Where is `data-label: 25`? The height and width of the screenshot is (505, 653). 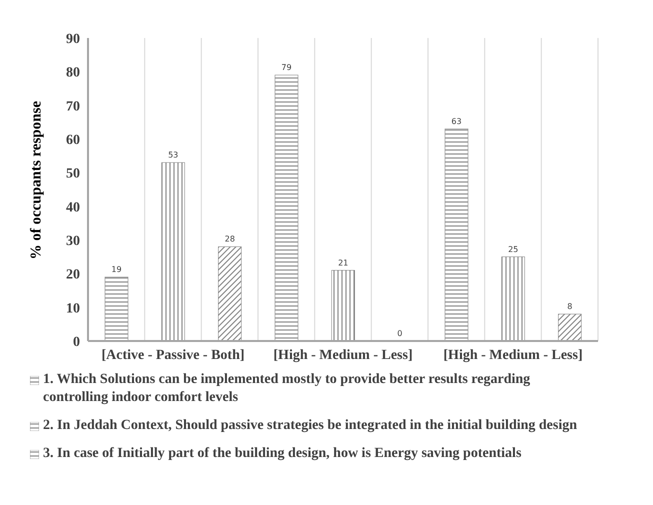
data-label: 25 is located at coordinates (513, 249).